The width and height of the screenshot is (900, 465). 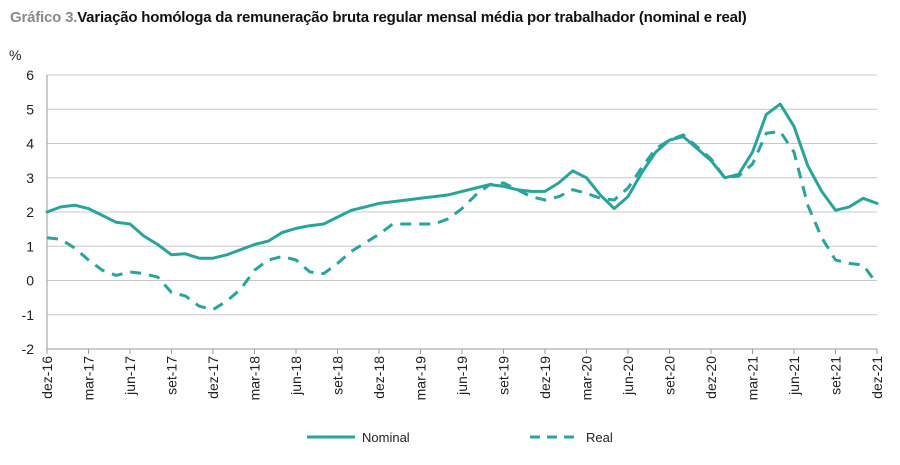 What do you see at coordinates (753, 378) in the screenshot?
I see `x-tick-label: mar-21` at bounding box center [753, 378].